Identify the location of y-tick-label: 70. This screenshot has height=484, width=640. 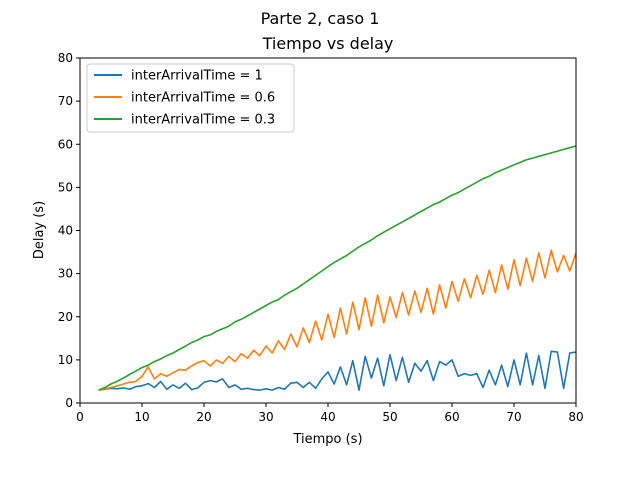
(65, 101).